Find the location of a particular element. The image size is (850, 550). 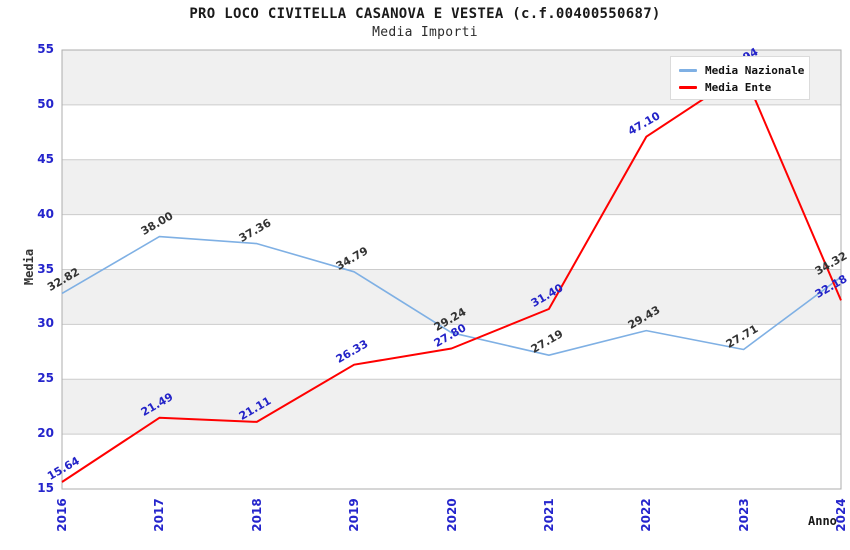

legend-item-media-ente: Media Ente is located at coordinates (744, 87).